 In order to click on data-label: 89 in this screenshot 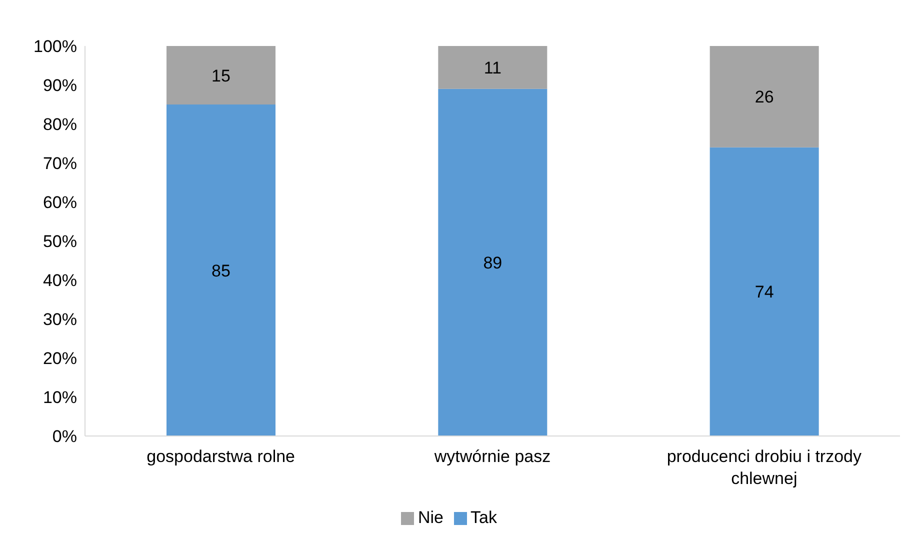, I will do `click(492, 262)`.